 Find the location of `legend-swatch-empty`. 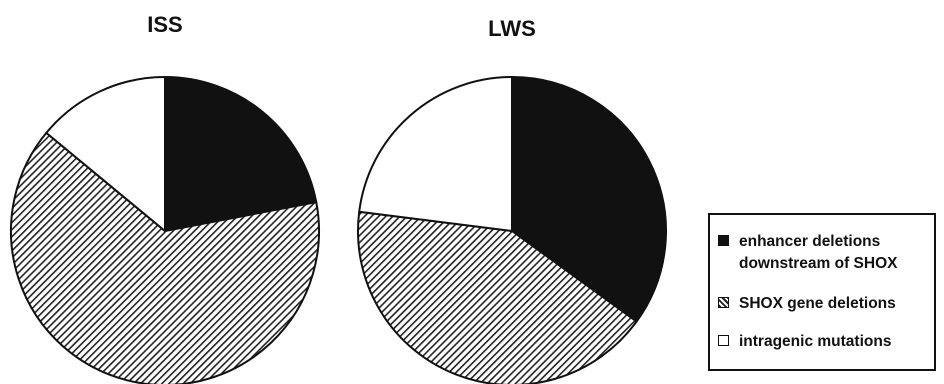

legend-swatch-empty is located at coordinates (723, 340).